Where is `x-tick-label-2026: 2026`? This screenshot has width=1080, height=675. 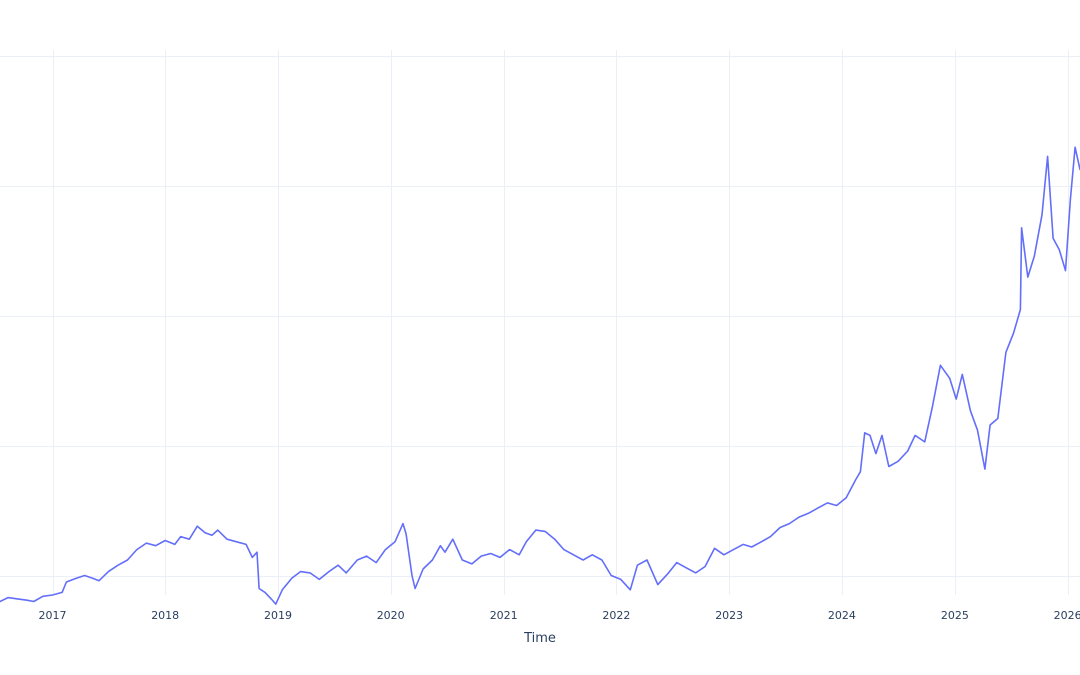
x-tick-label-2026: 2026 is located at coordinates (1067, 615).